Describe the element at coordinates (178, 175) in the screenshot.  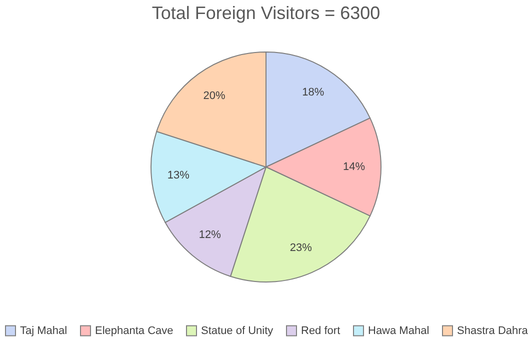
I see `data-label: 13%` at that location.